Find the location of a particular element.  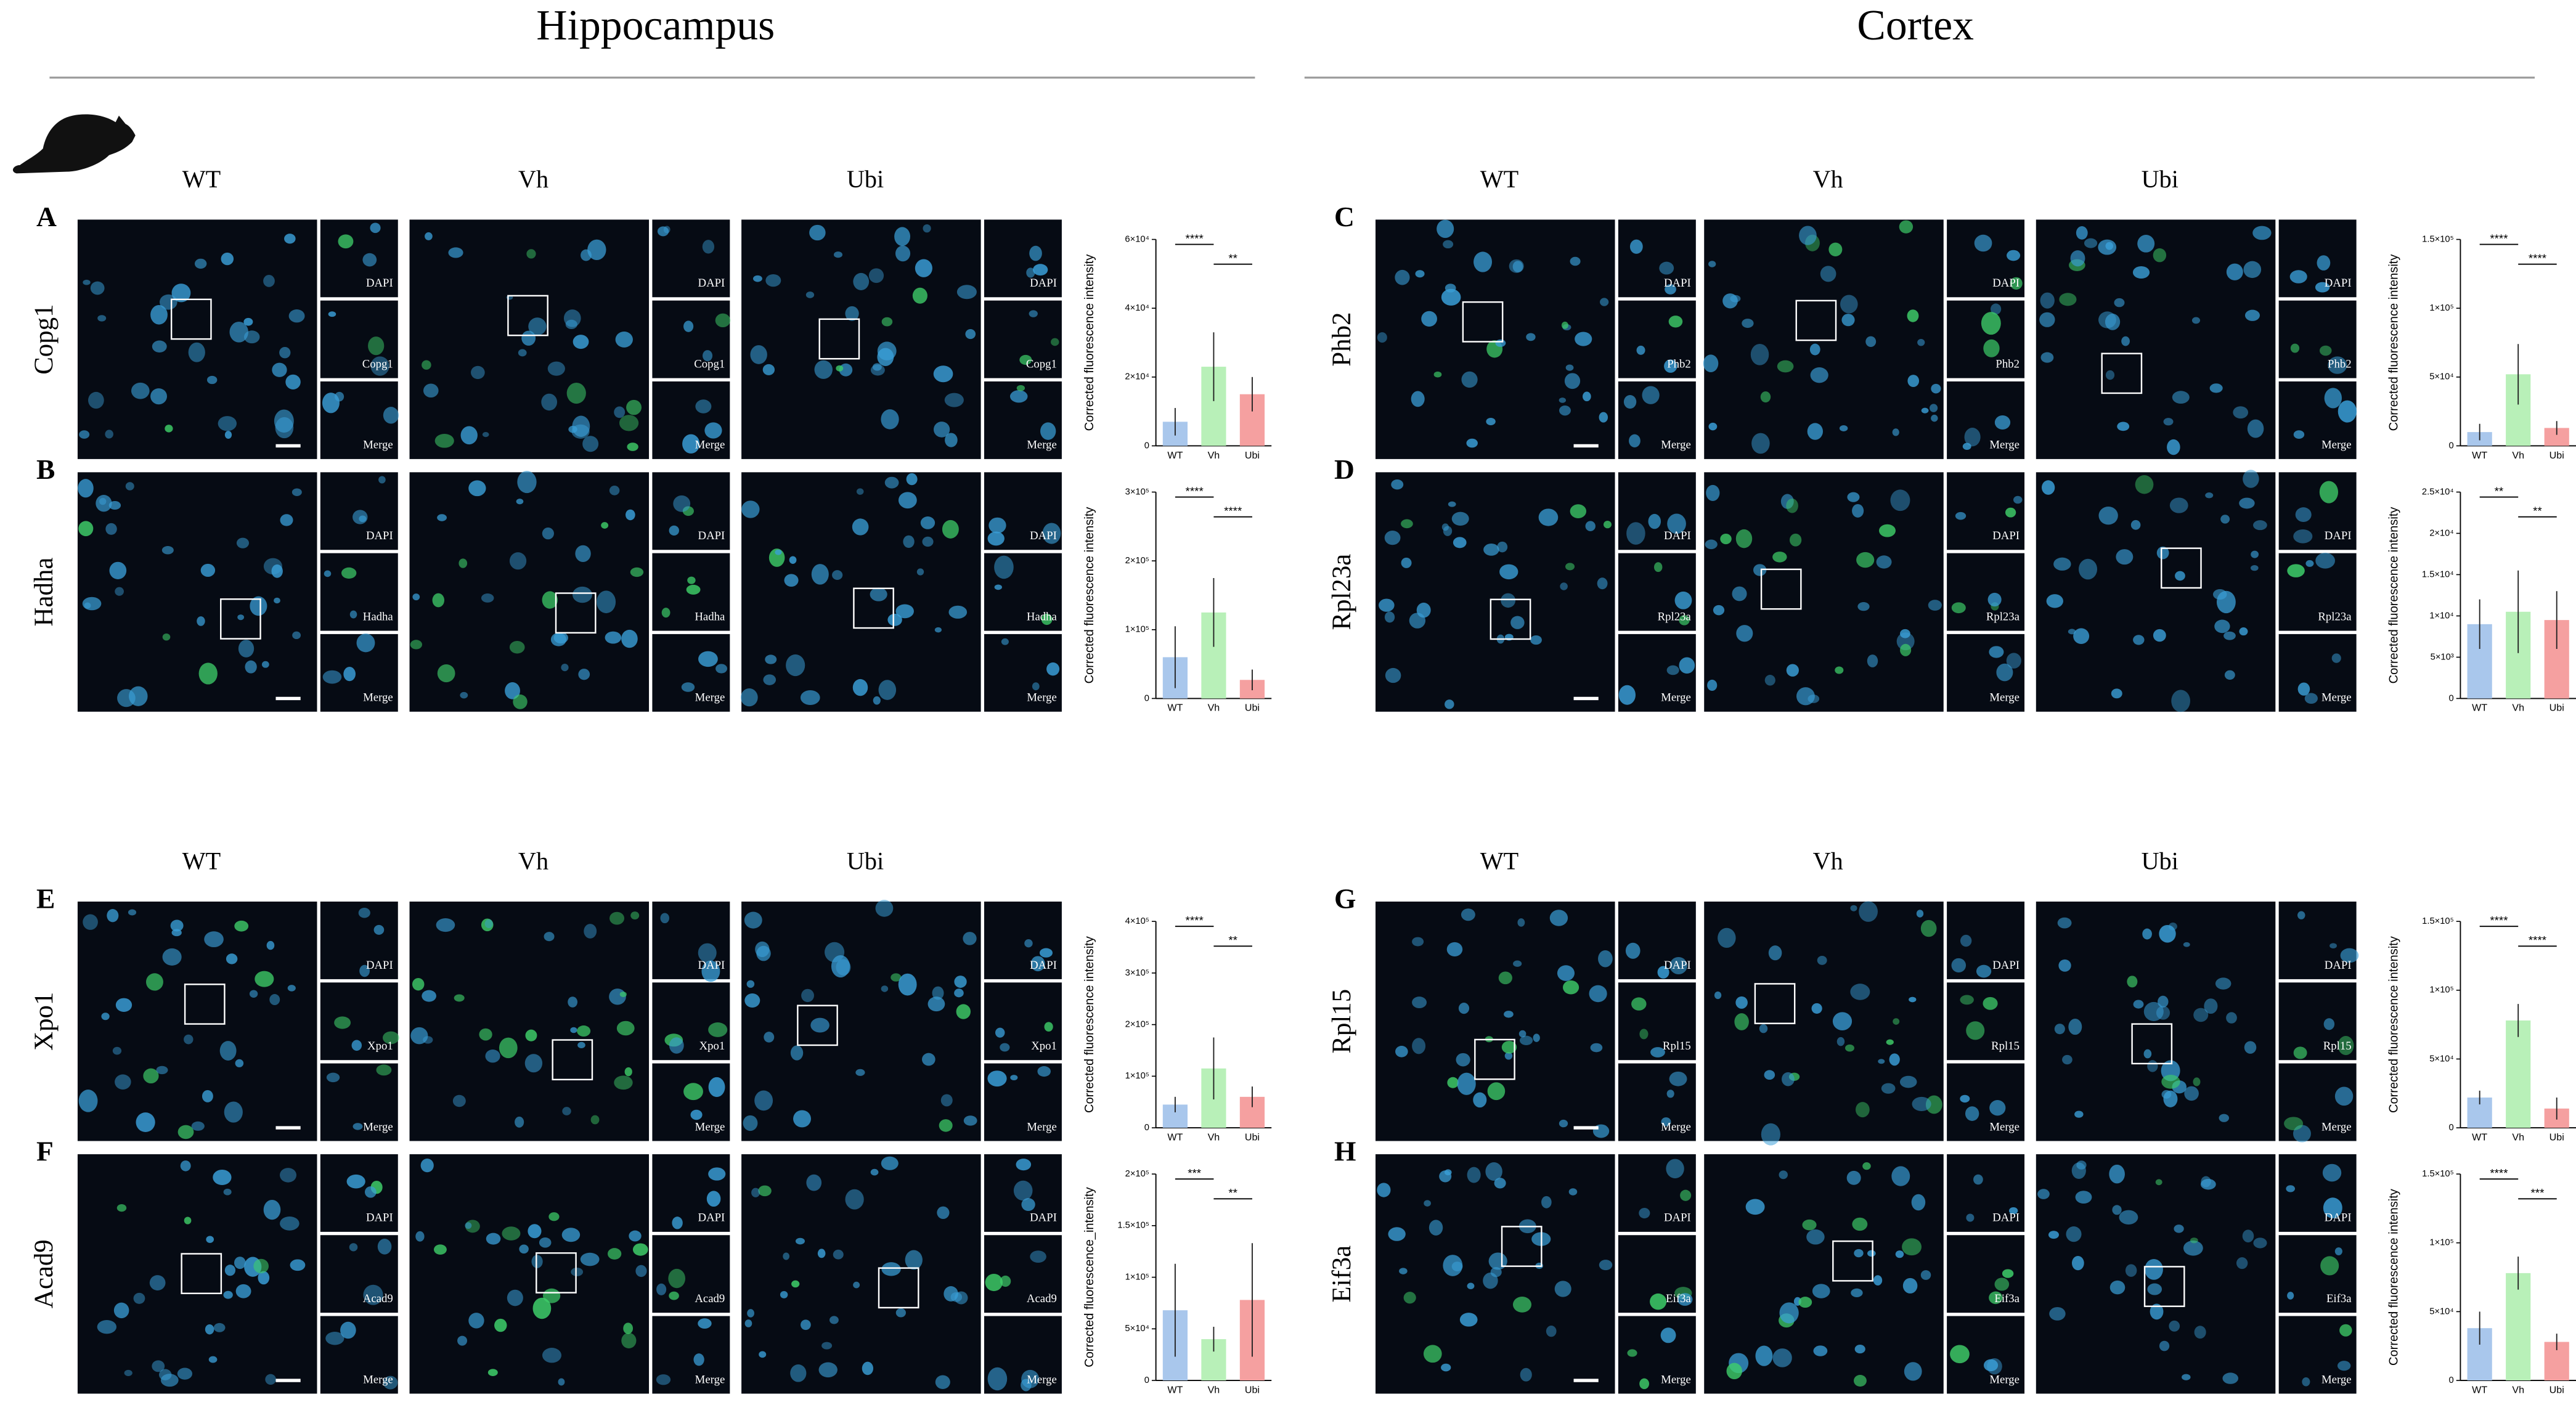

y-axis-label: Corrected fluorescence intensity is located at coordinates (1089, 1024).